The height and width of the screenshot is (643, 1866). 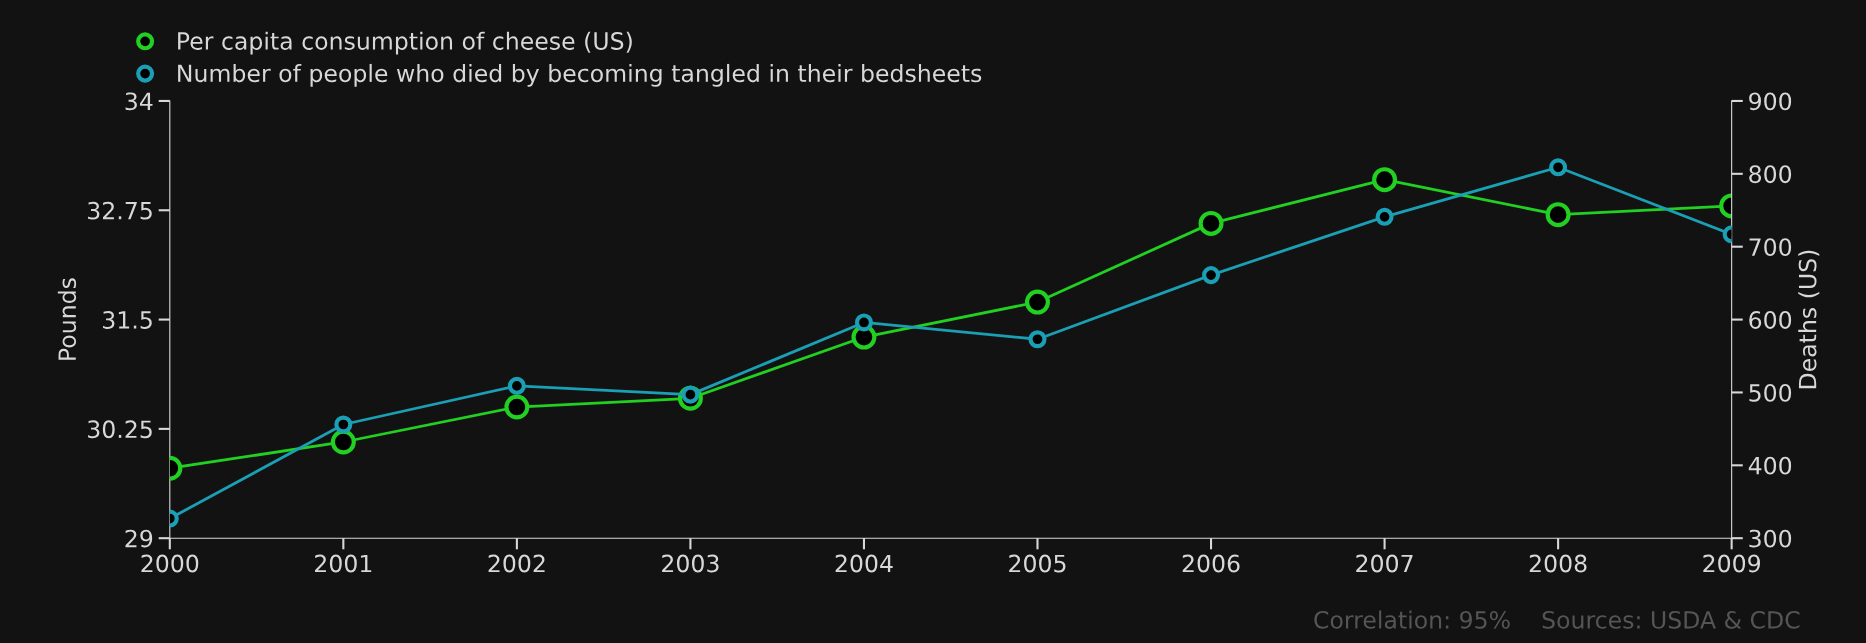 What do you see at coordinates (1384, 563) in the screenshot?
I see `x-tick-label: 2007` at bounding box center [1384, 563].